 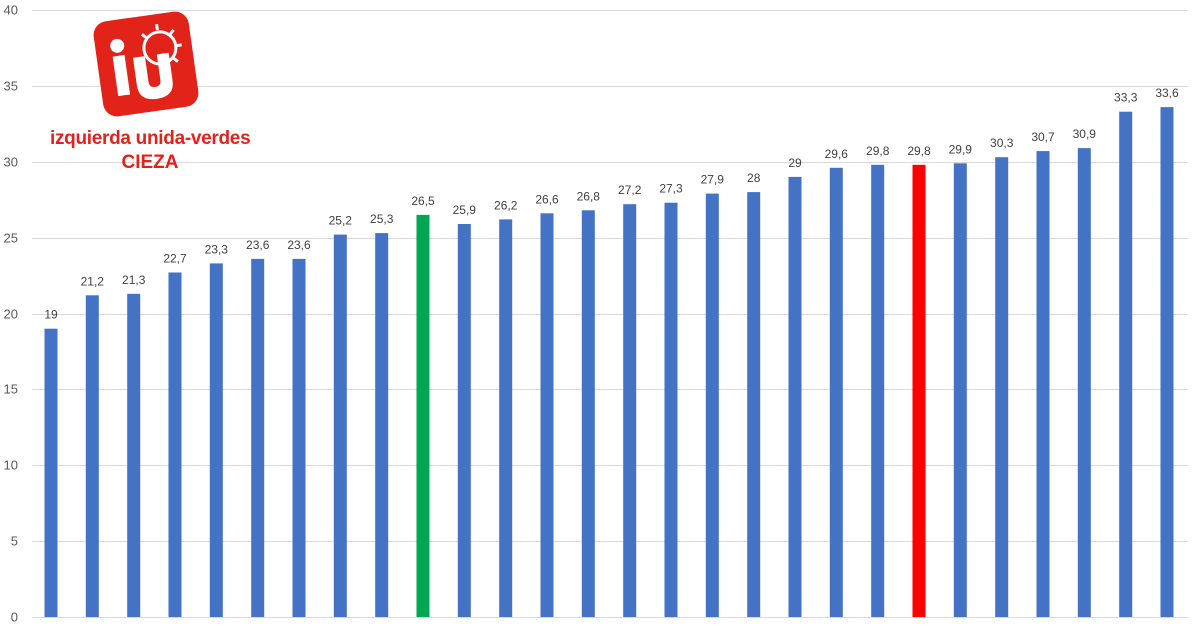 What do you see at coordinates (1085, 134) in the screenshot?
I see `bar-value-label: 30,9` at bounding box center [1085, 134].